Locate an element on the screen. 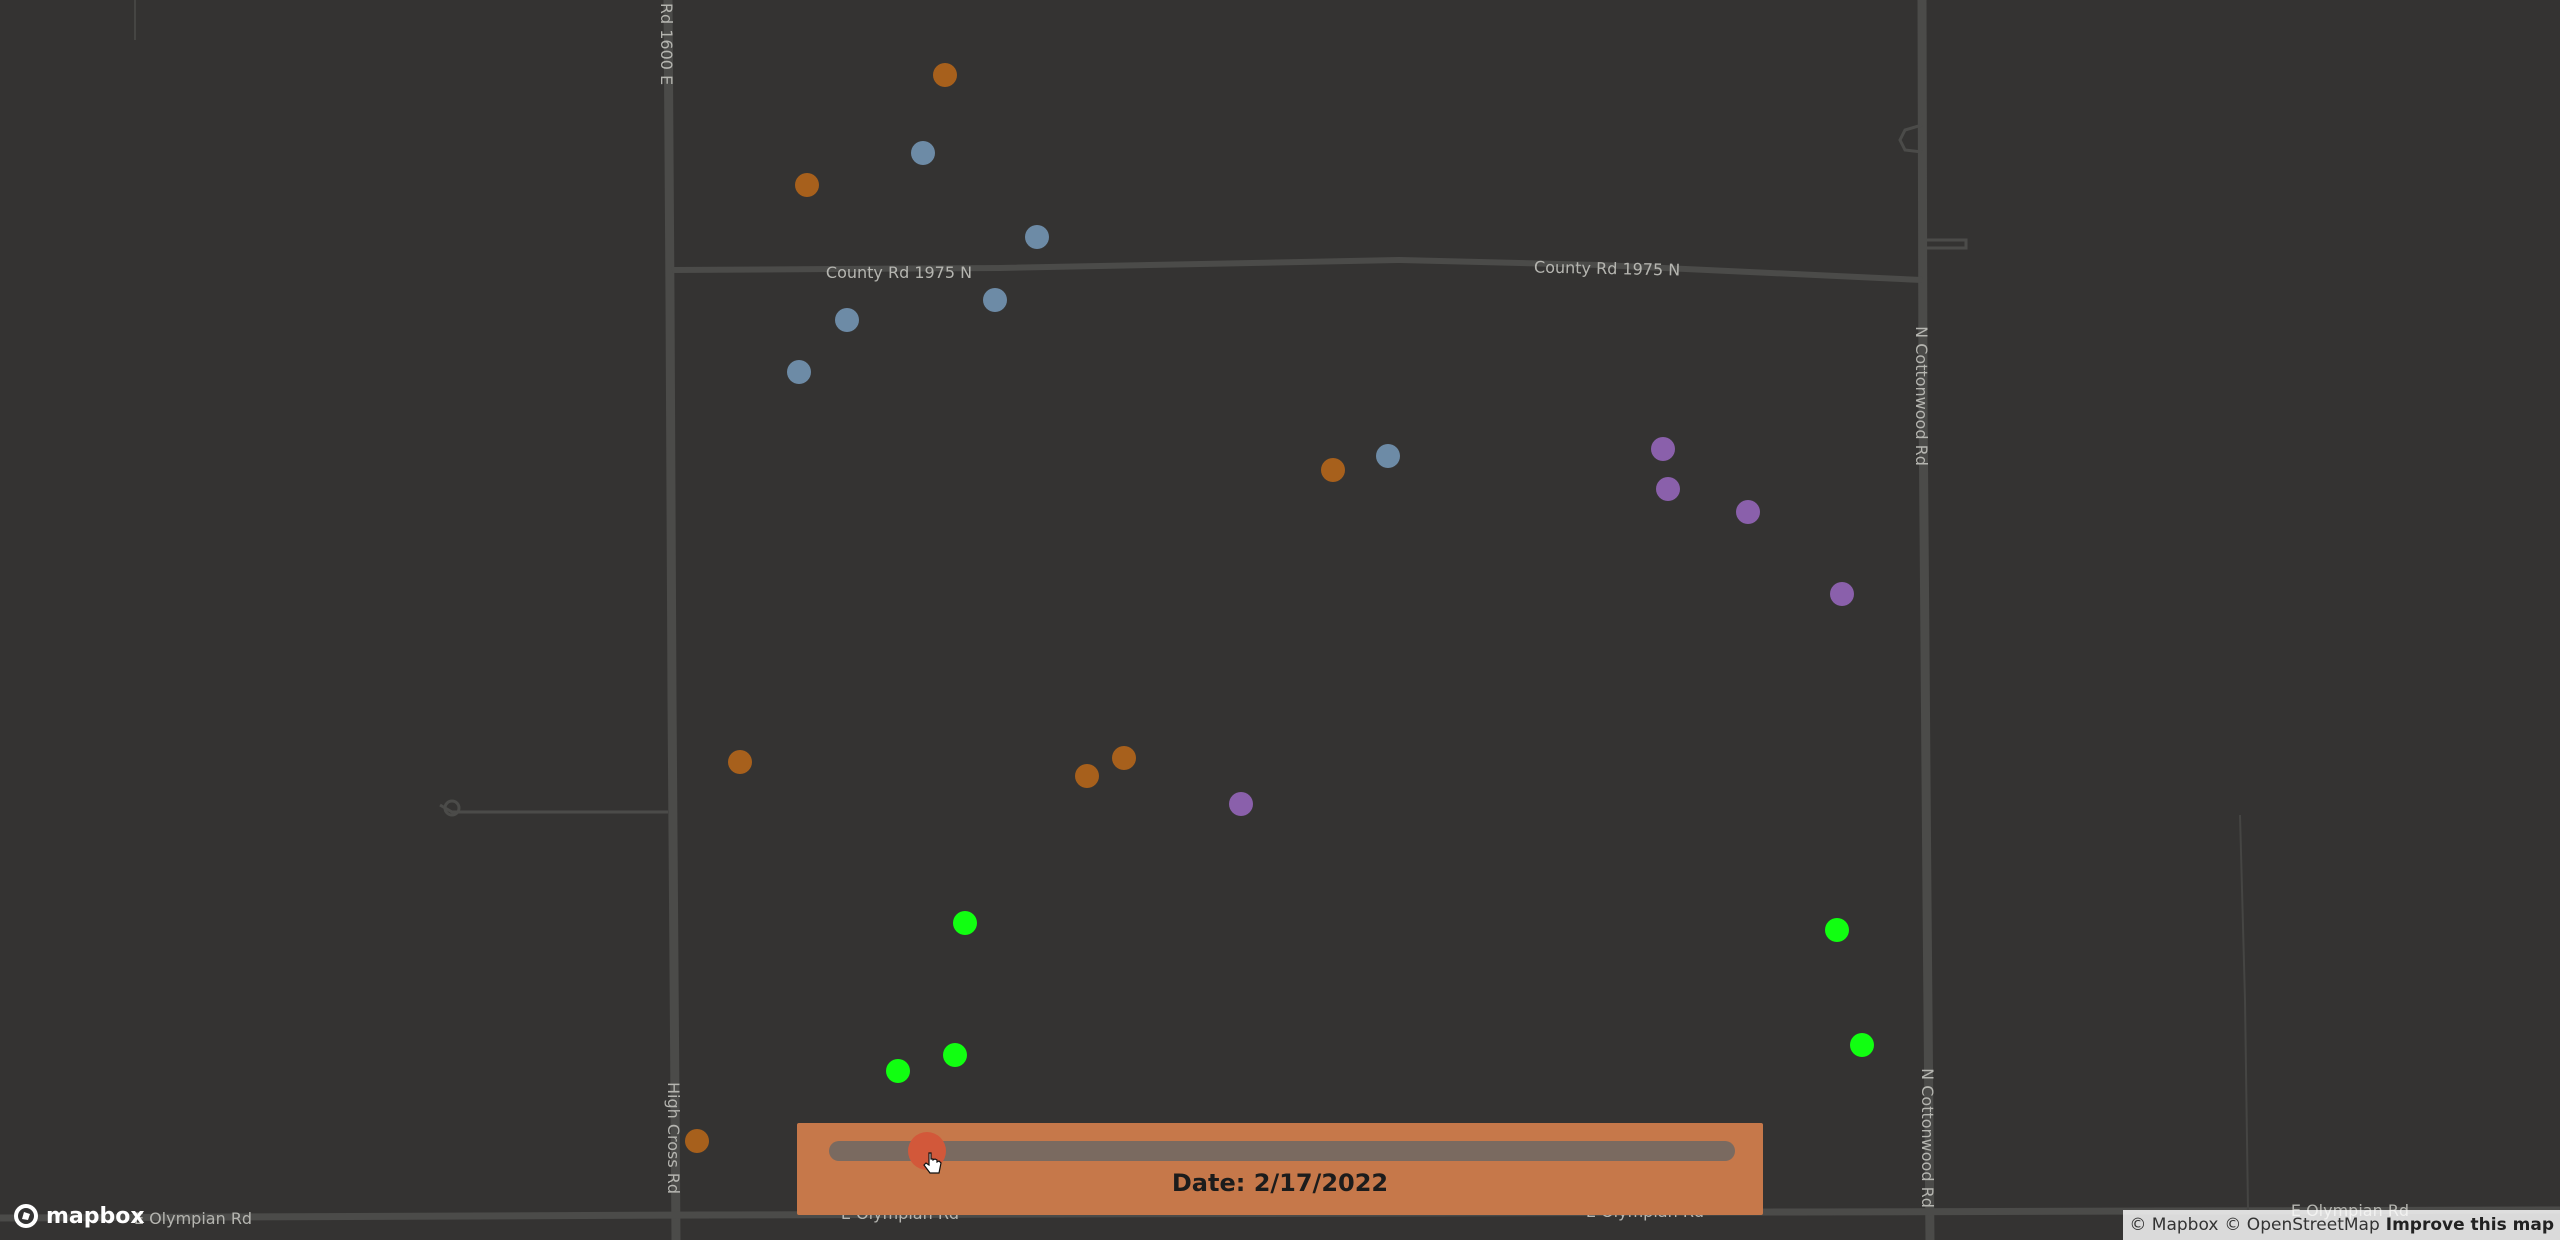 This screenshot has width=2560, height=1240. road-label-county-rd-1975n-east: County Rd 1975 N is located at coordinates (1607, 268).